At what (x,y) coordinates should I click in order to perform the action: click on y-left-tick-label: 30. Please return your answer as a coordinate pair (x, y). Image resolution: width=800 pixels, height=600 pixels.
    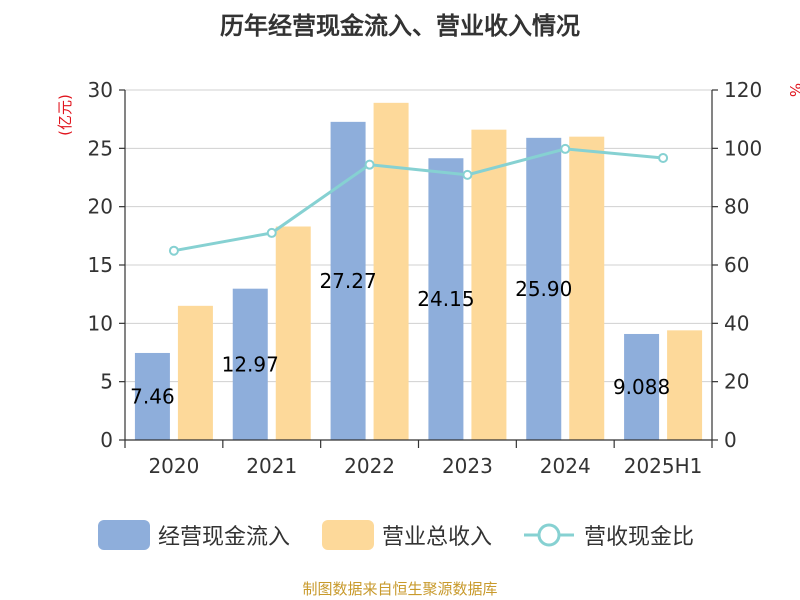
    Looking at the image, I should click on (100, 90).